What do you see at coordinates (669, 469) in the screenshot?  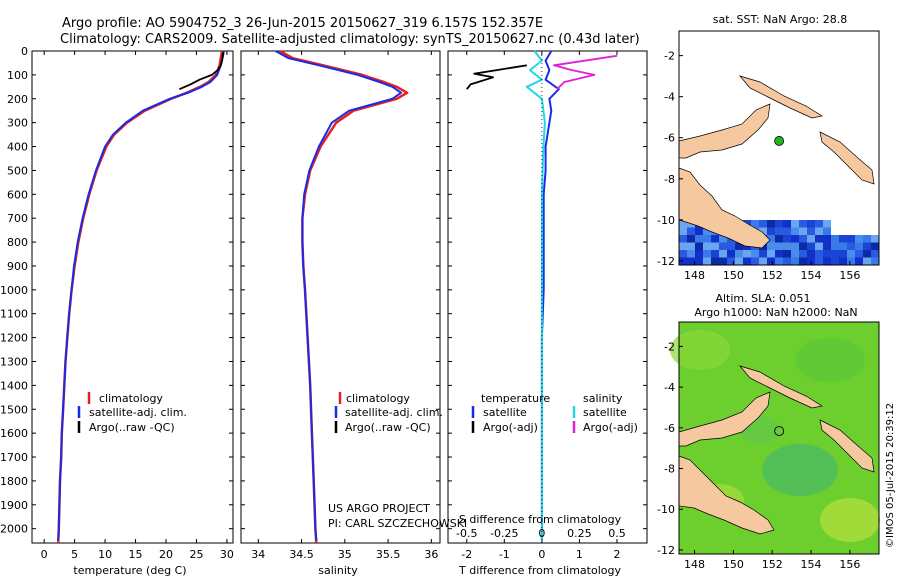 I see `map-y-tick-label: -8` at bounding box center [669, 469].